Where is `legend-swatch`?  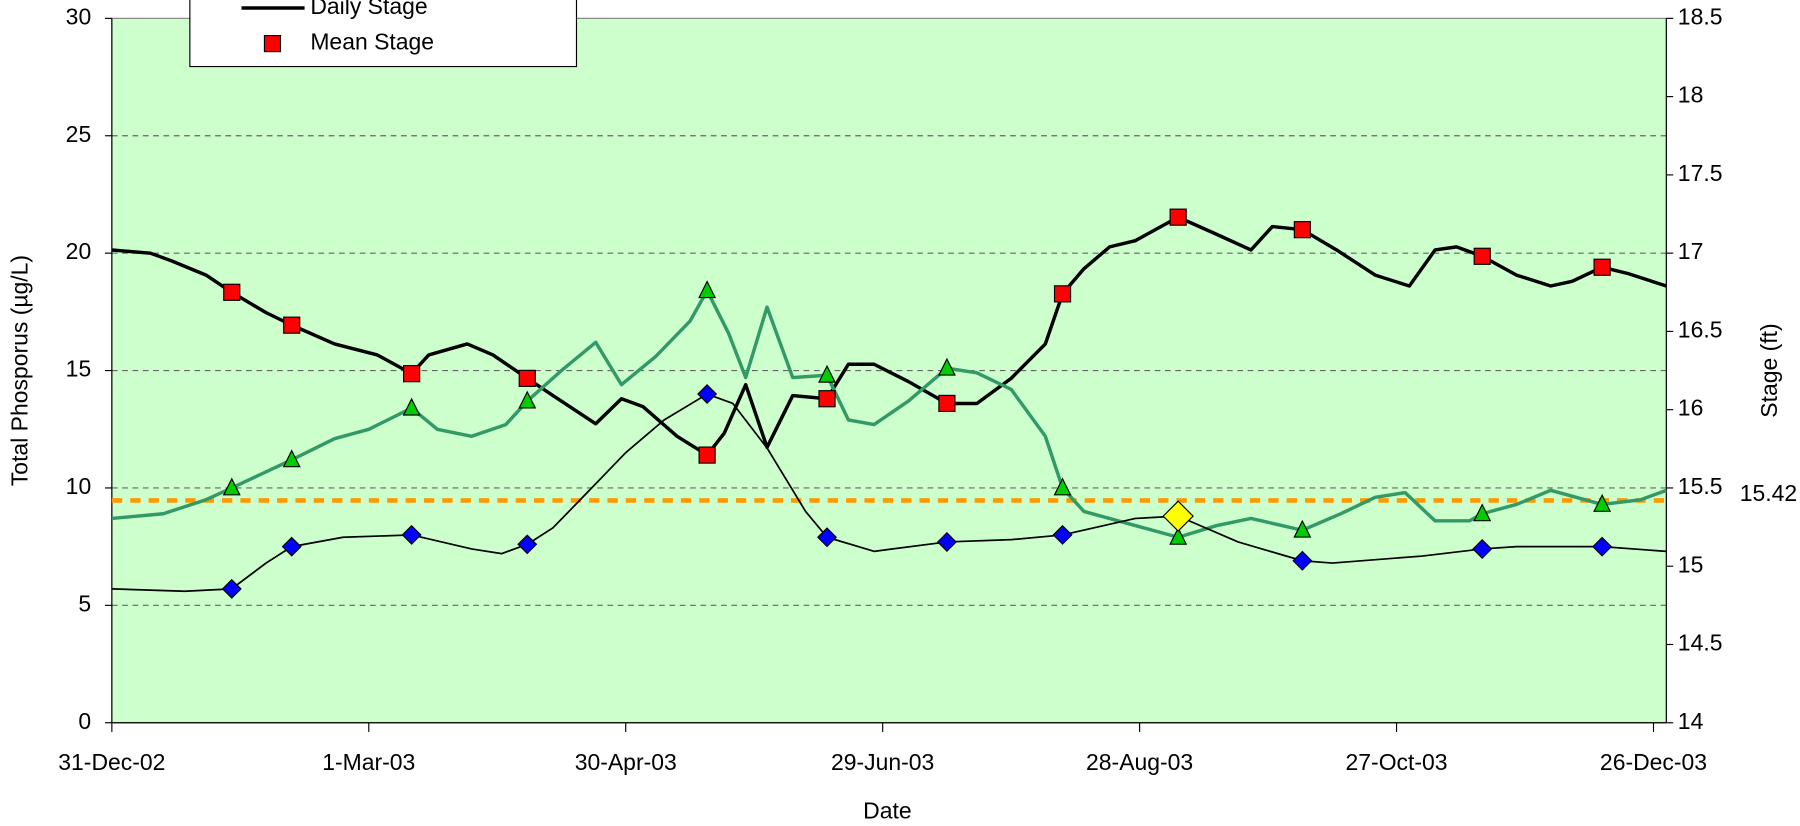
legend-swatch is located at coordinates (272, 43).